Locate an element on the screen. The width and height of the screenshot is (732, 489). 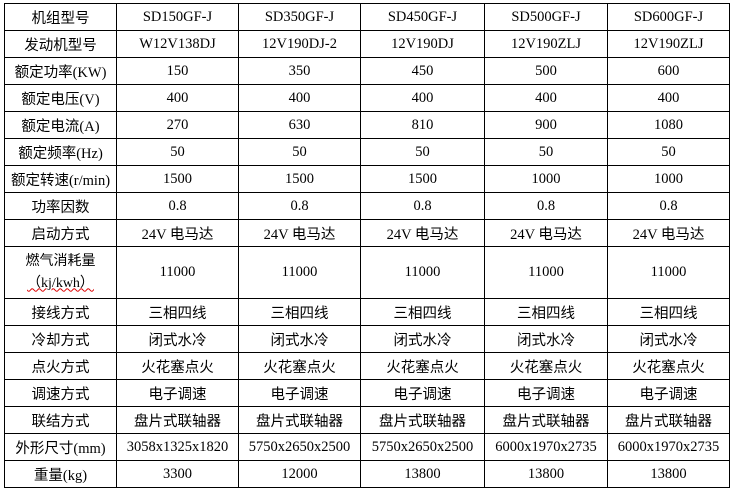
table-cell: 270 is located at coordinates (177, 125).